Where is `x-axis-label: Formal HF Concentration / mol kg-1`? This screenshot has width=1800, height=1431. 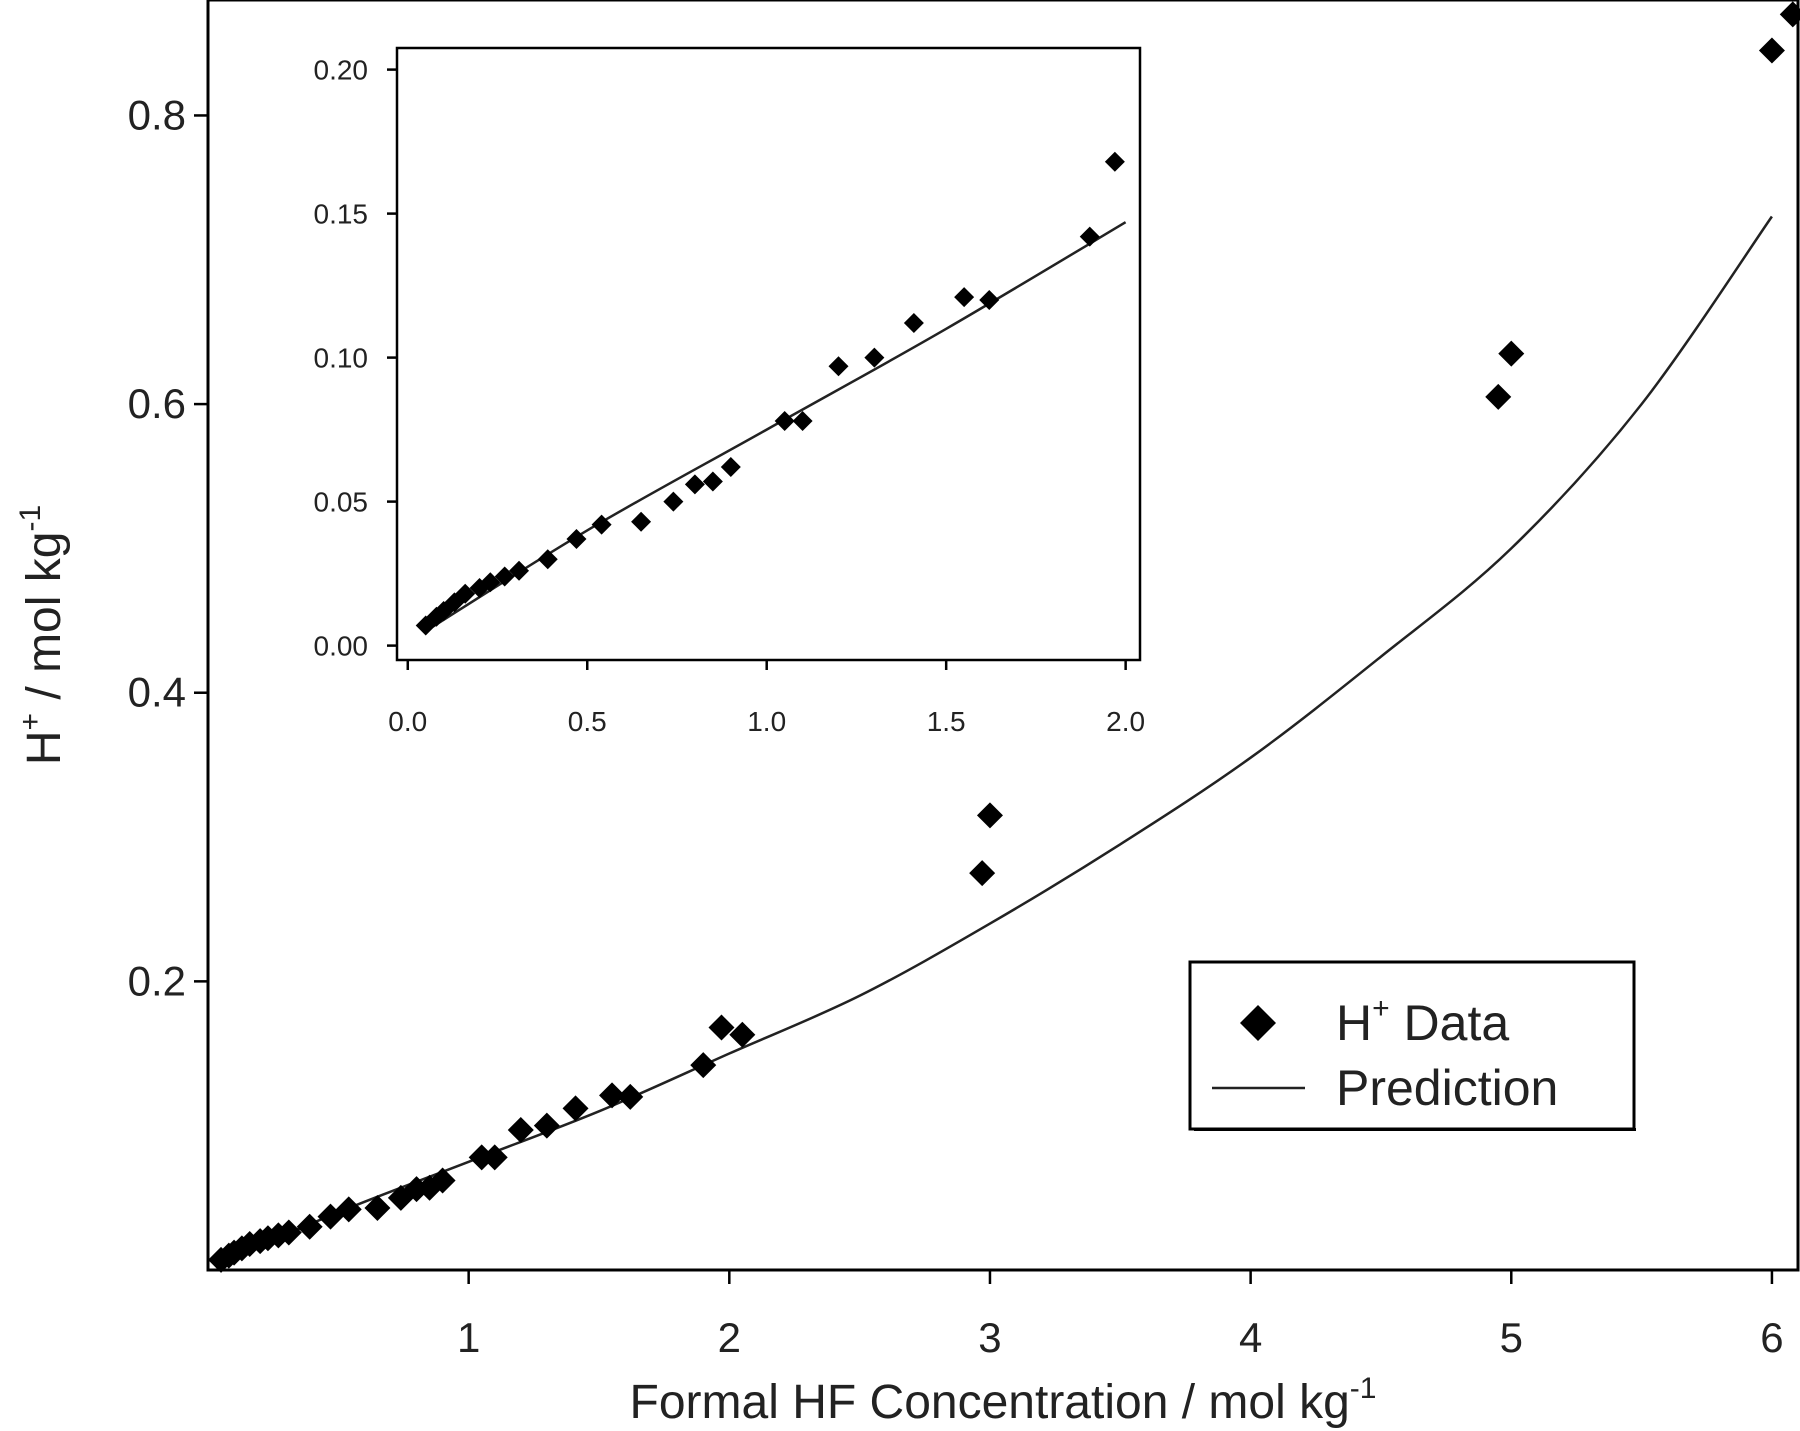
x-axis-label: Formal HF Concentration / mol kg-1 is located at coordinates (1003, 1400).